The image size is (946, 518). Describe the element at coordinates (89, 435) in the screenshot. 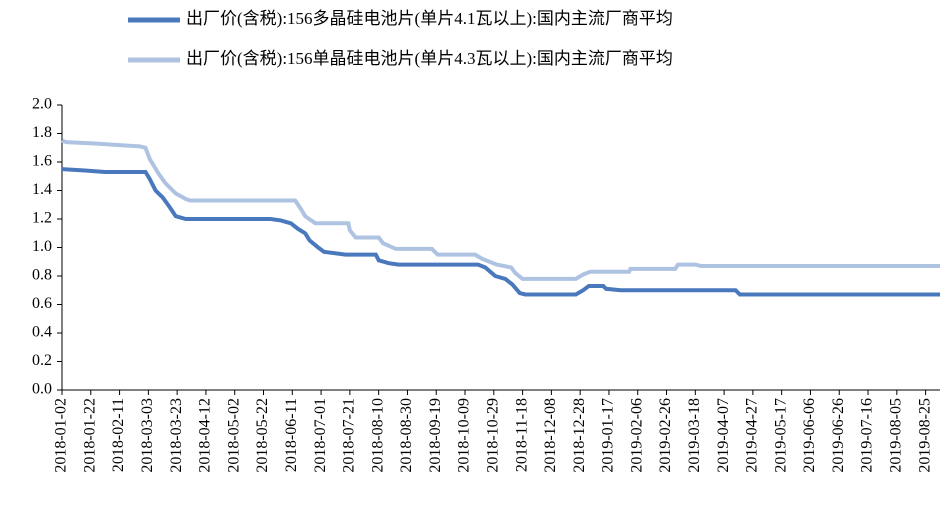

I see `x-tick-label: 2018-01-22` at that location.